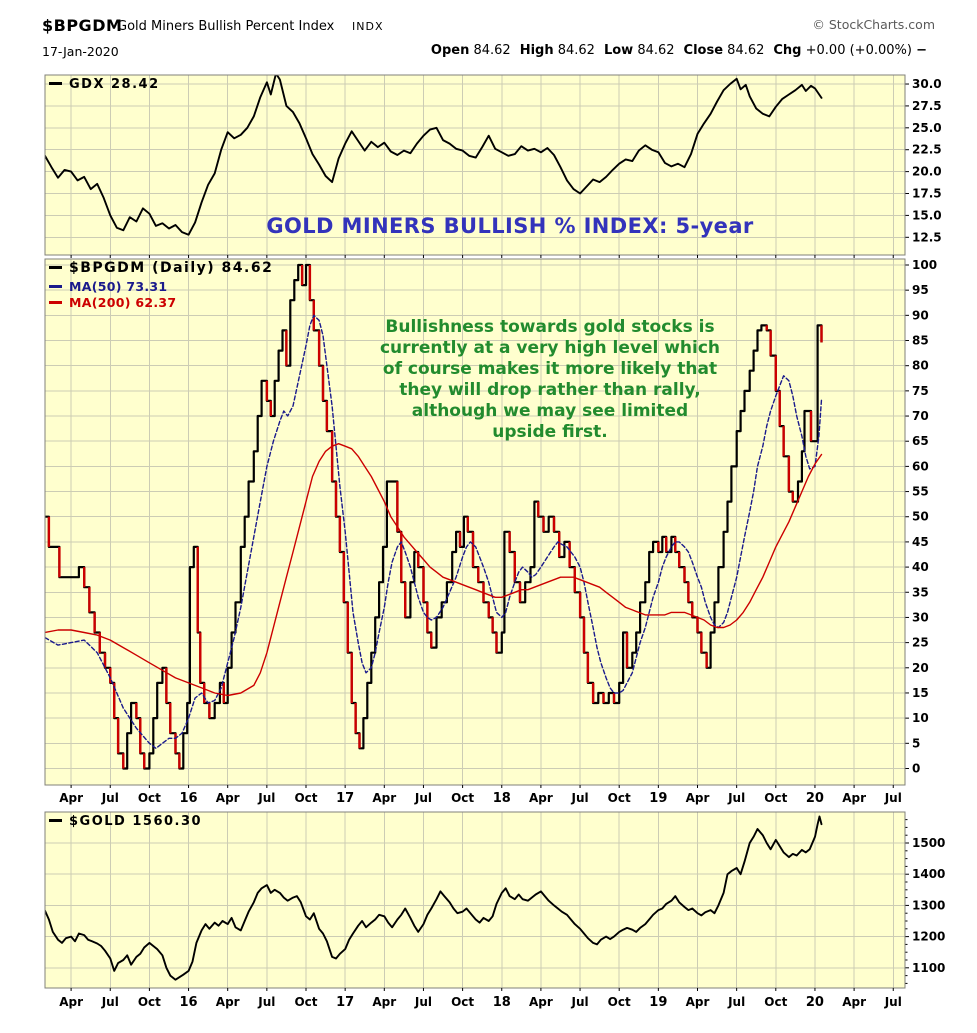  I want to click on y-tick-label: 45, so click(920, 542).